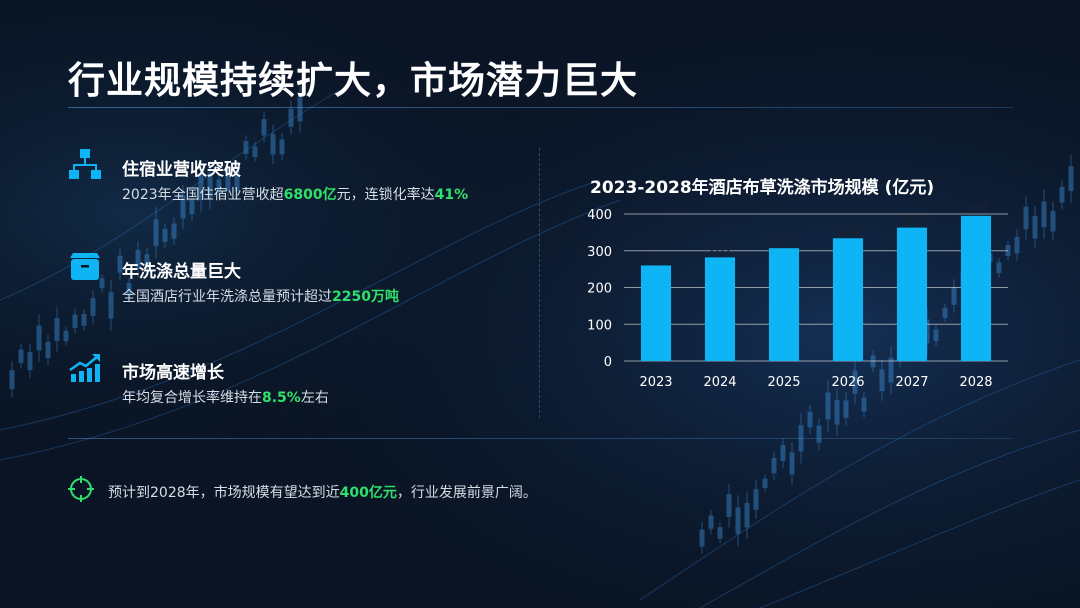 The image size is (1080, 608). Describe the element at coordinates (600, 252) in the screenshot. I see `y-tick-label: 300` at that location.